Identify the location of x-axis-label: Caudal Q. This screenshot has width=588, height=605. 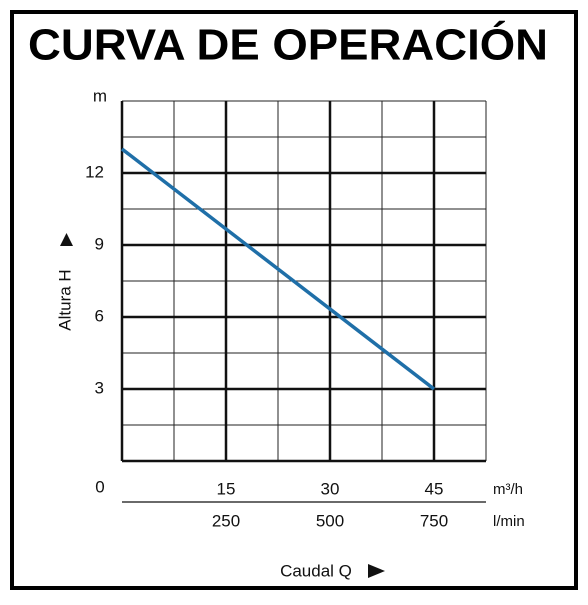
(316, 570).